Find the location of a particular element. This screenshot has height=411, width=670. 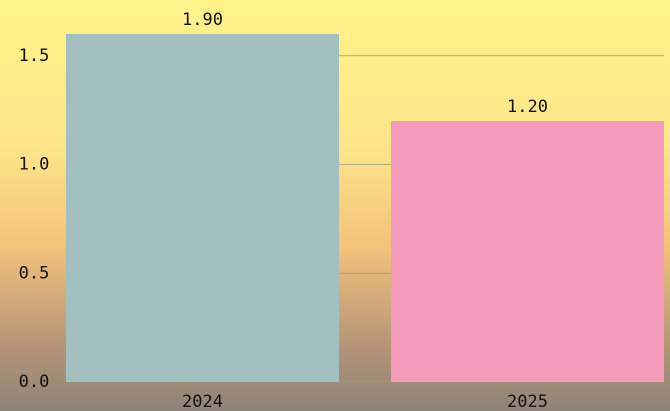

y-tick-label: 1.0 is located at coordinates (34, 165).